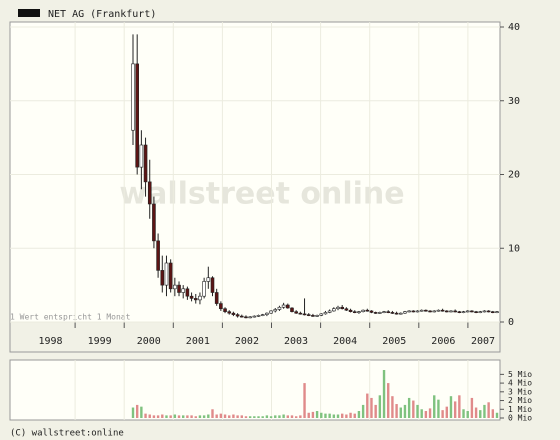 The width and height of the screenshot is (560, 440). Describe the element at coordinates (29, 13) in the screenshot. I see `legend-swatch` at that location.